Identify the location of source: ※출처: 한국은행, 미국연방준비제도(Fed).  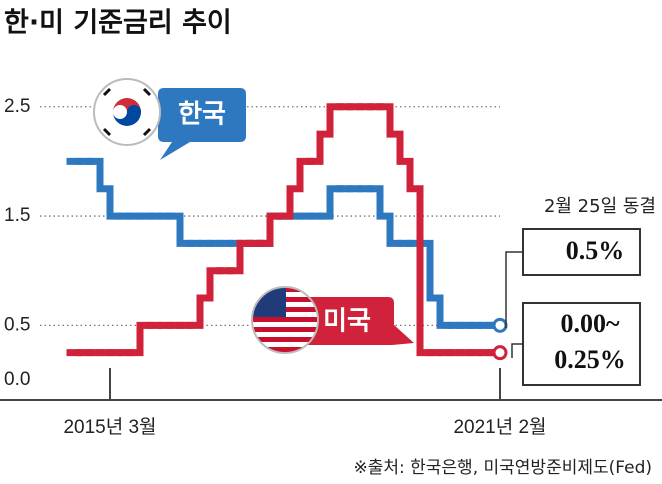
(502, 468).